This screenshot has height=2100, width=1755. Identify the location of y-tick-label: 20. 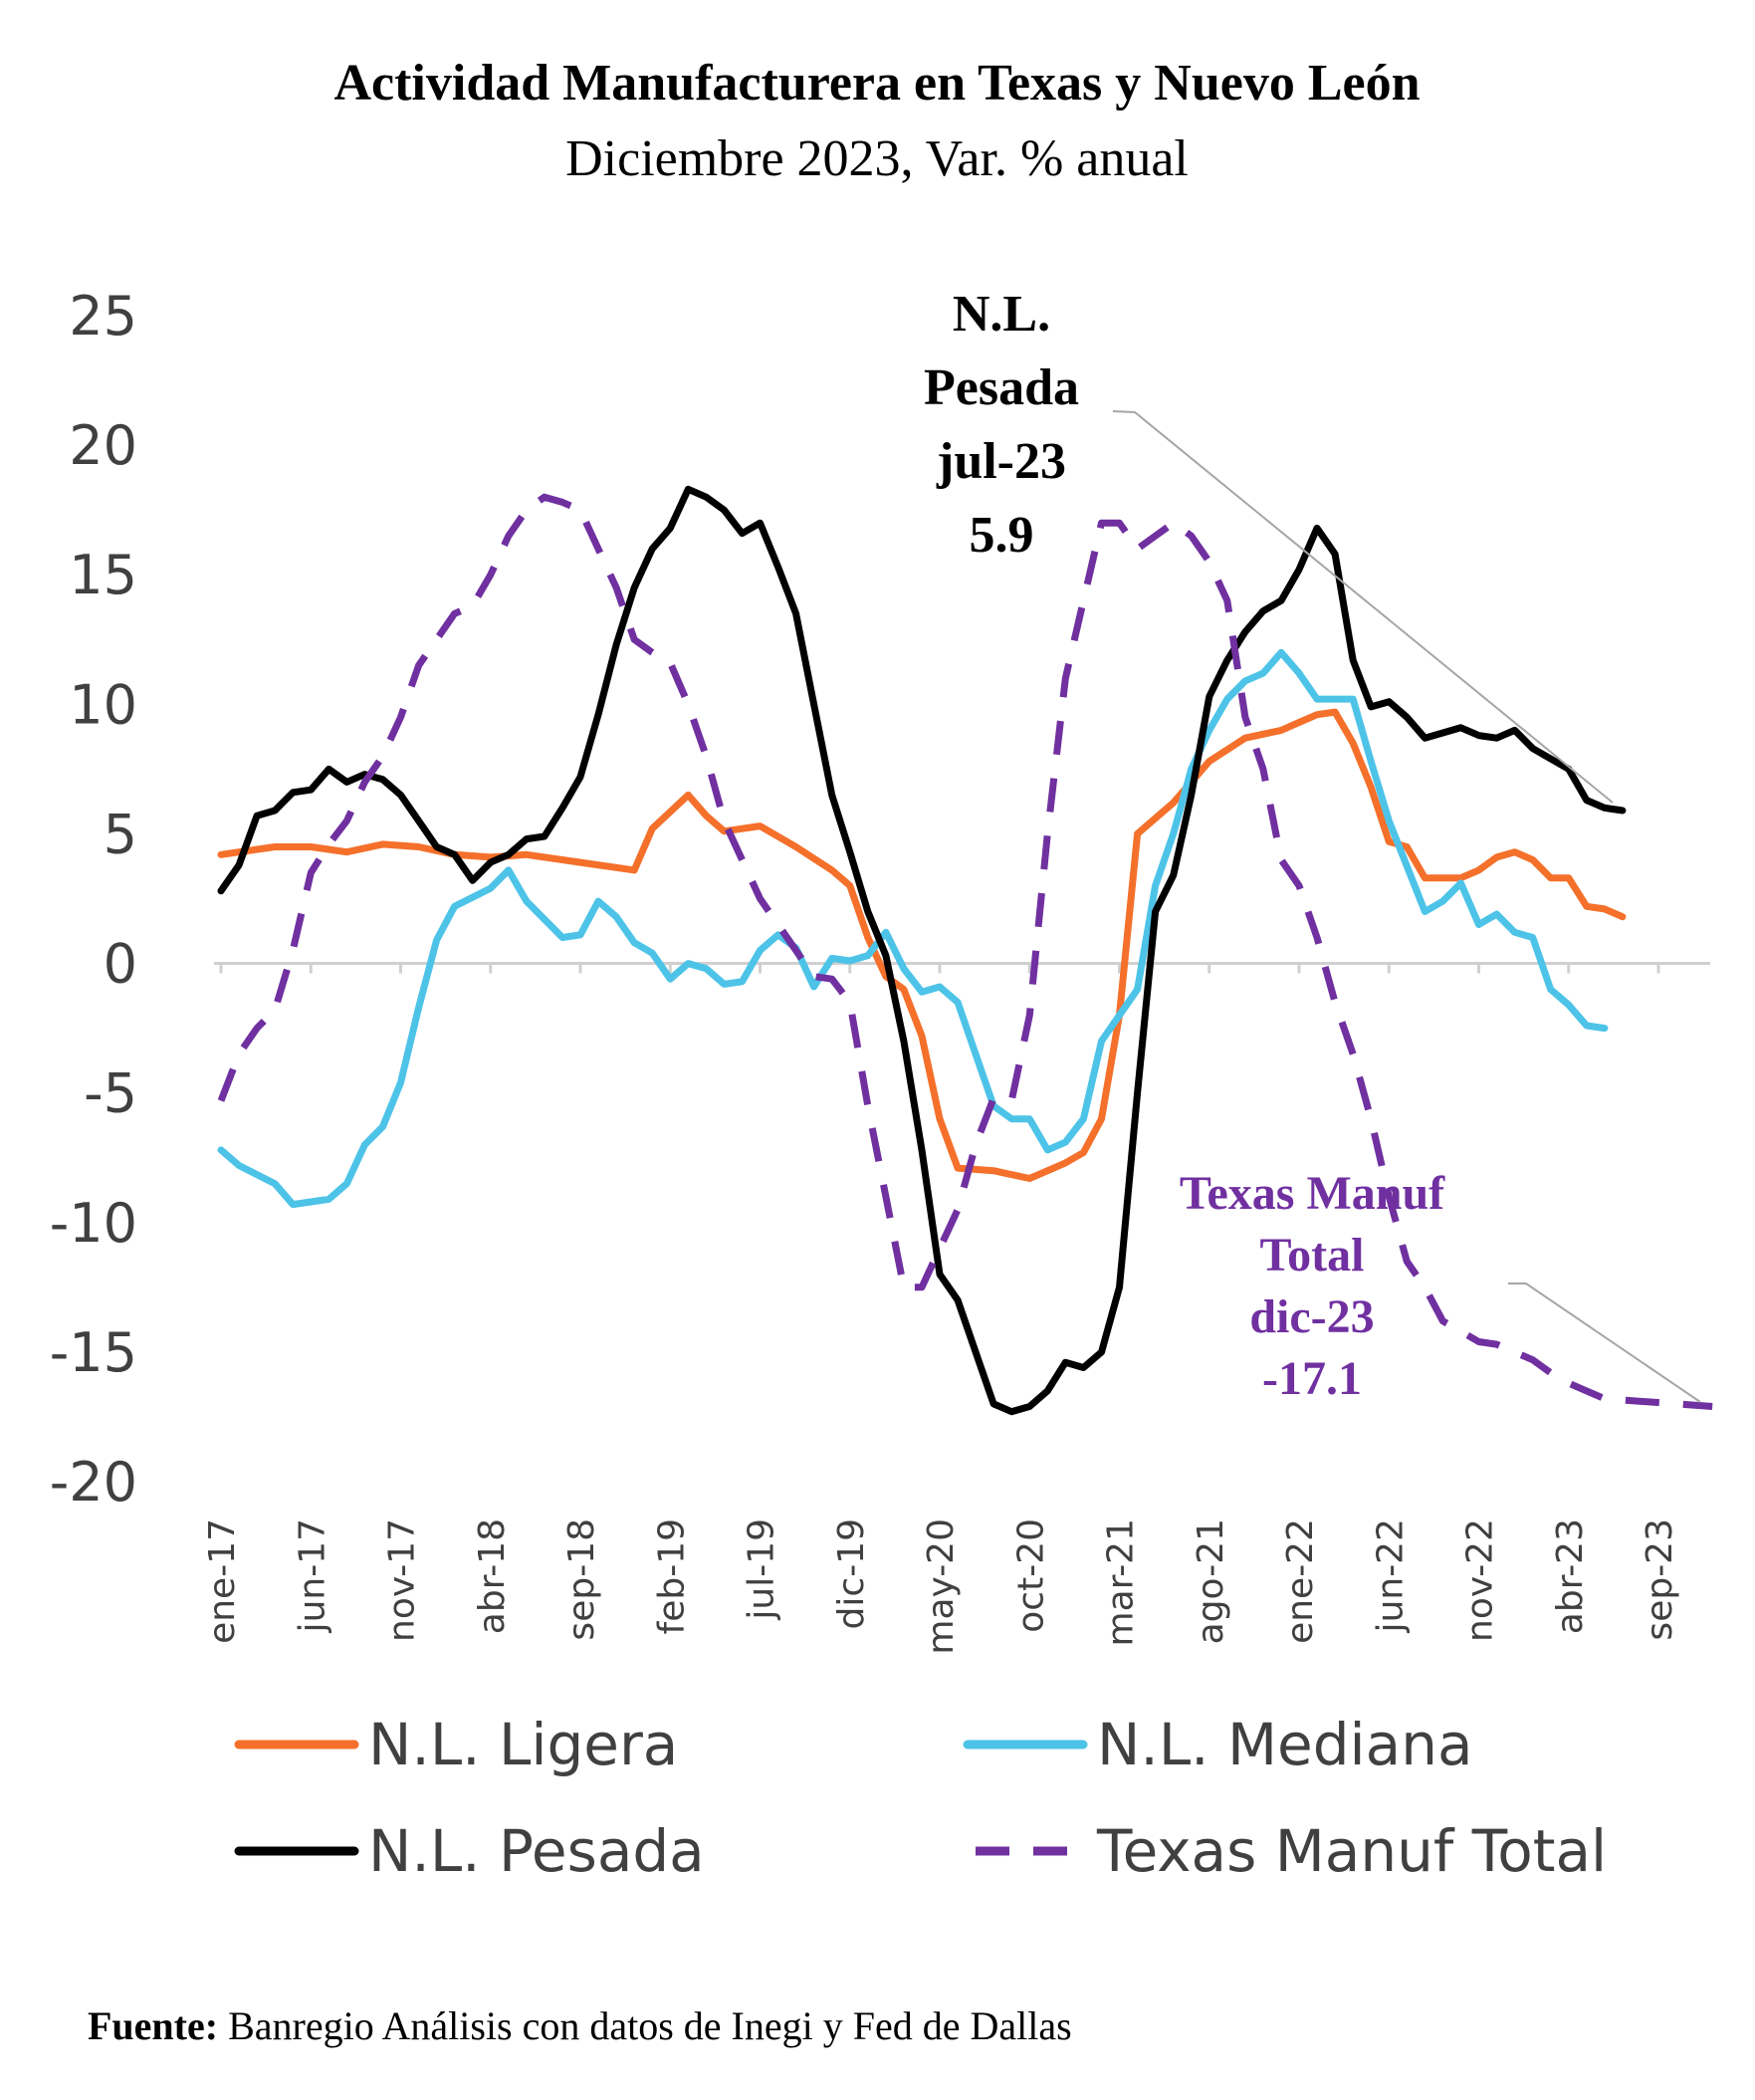
(103, 445).